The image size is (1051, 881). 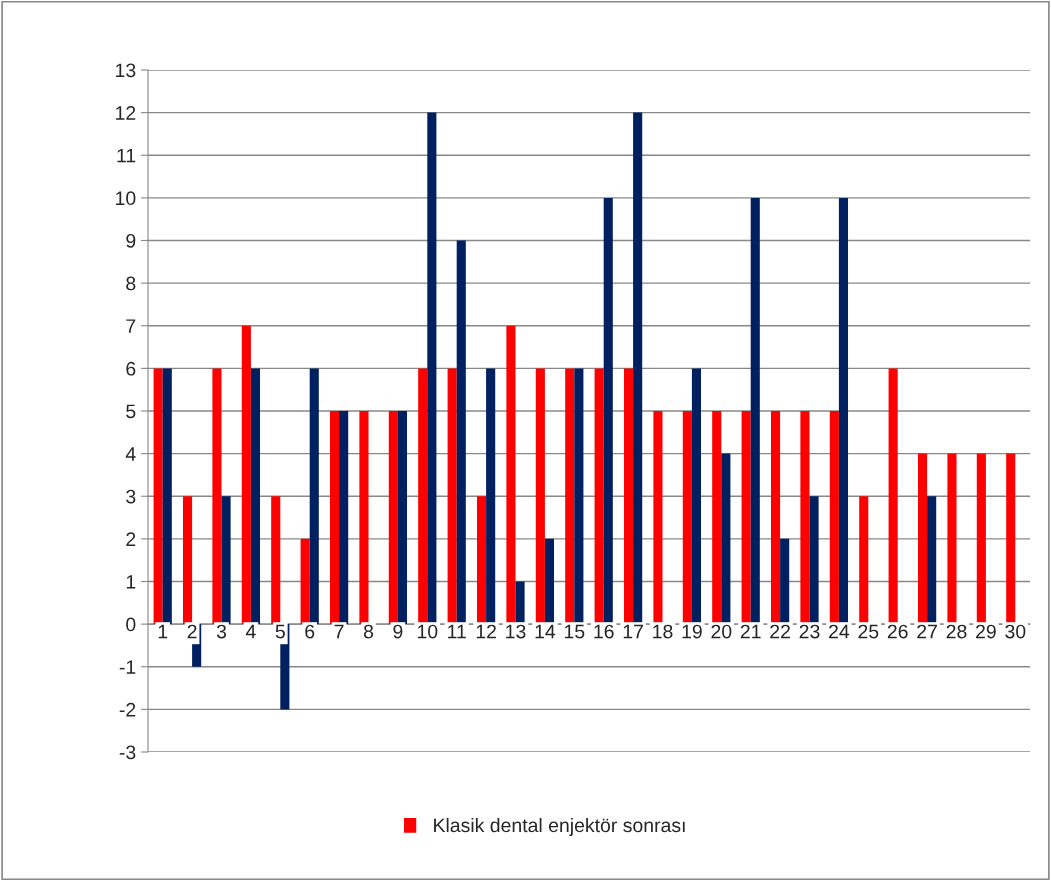 What do you see at coordinates (131, 283) in the screenshot?
I see `y-tick-label: 8` at bounding box center [131, 283].